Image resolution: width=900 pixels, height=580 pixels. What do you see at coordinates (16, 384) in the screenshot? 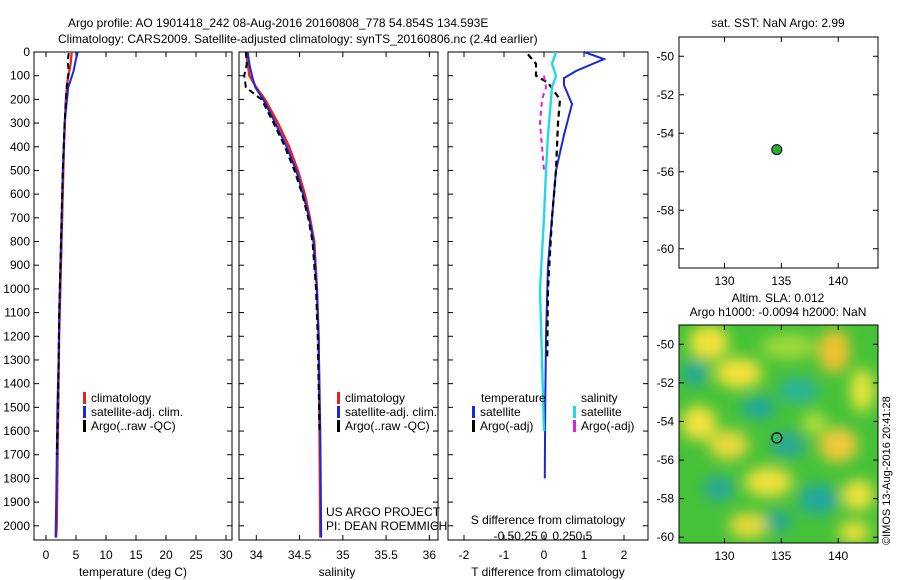
I see `y-tick-label: 1400` at bounding box center [16, 384].